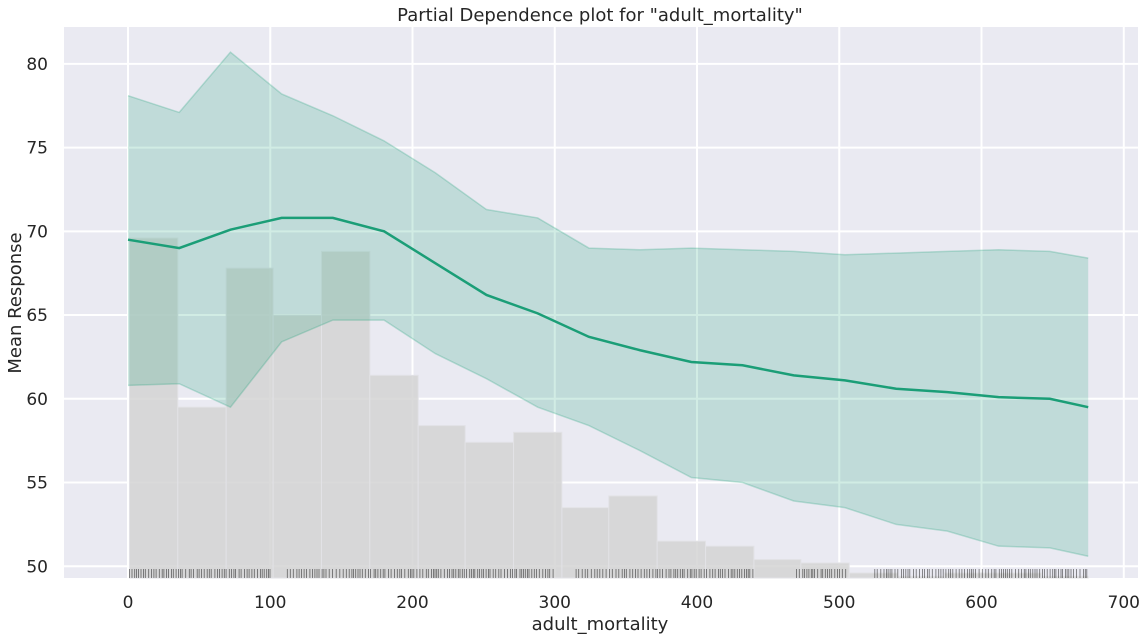 This screenshot has height=640, width=1147. I want to click on x-tick-label: 300, so click(555, 603).